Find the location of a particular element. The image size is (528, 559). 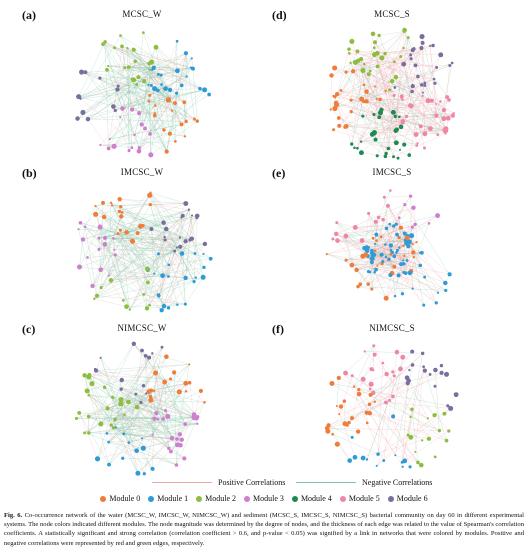

panel-letter: (d) is located at coordinates (279, 15).